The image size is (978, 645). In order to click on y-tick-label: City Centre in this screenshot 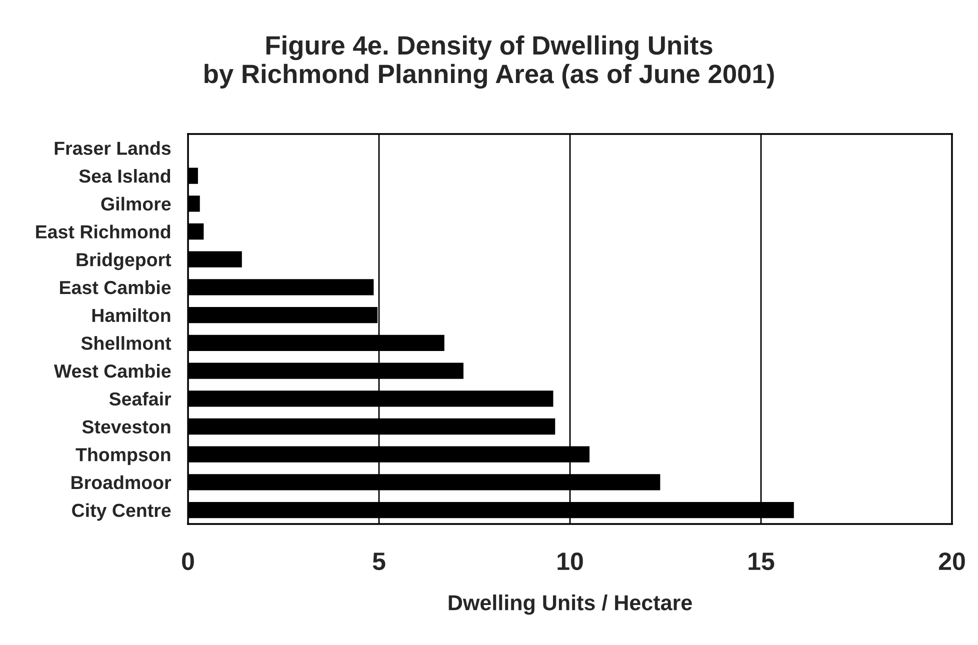, I will do `click(121, 512)`.